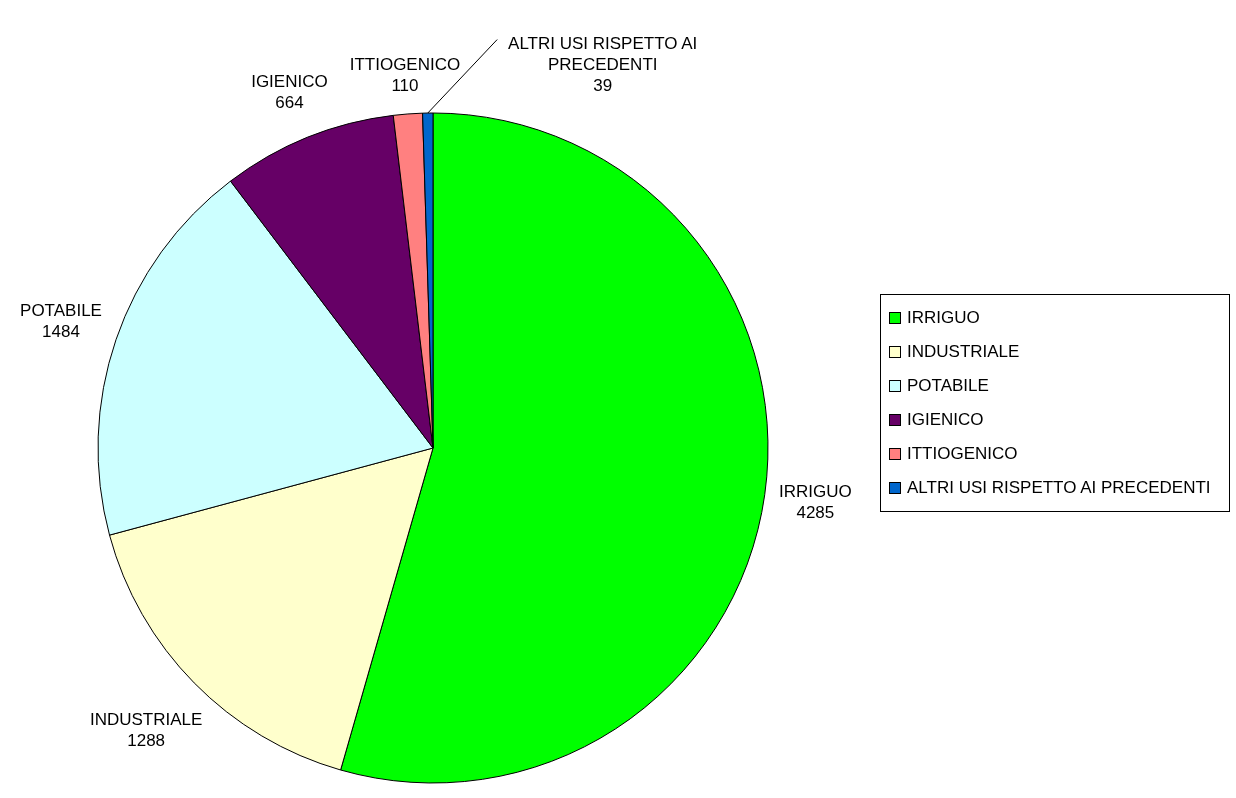 The height and width of the screenshot is (798, 1236). What do you see at coordinates (146, 740) in the screenshot?
I see `data-label: 1288` at bounding box center [146, 740].